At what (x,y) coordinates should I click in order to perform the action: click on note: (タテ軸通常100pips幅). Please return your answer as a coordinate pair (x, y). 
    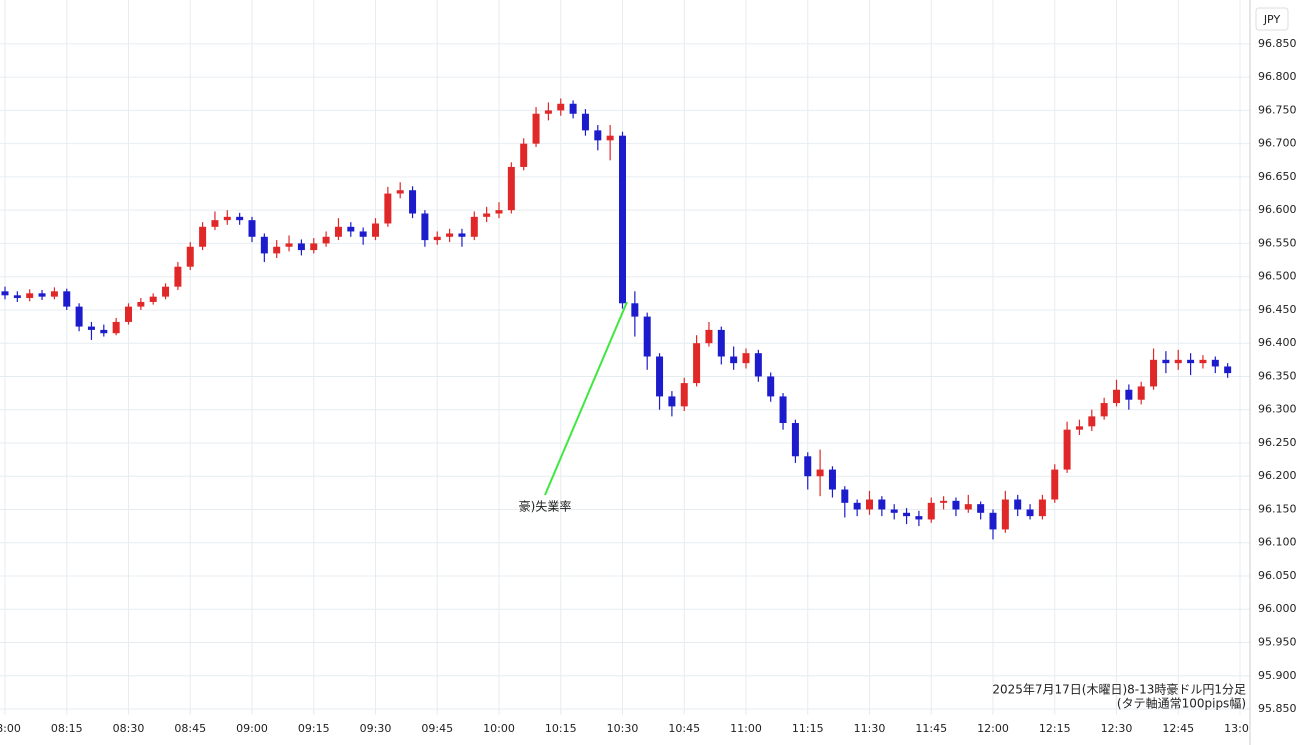
    Looking at the image, I should click on (1181, 703).